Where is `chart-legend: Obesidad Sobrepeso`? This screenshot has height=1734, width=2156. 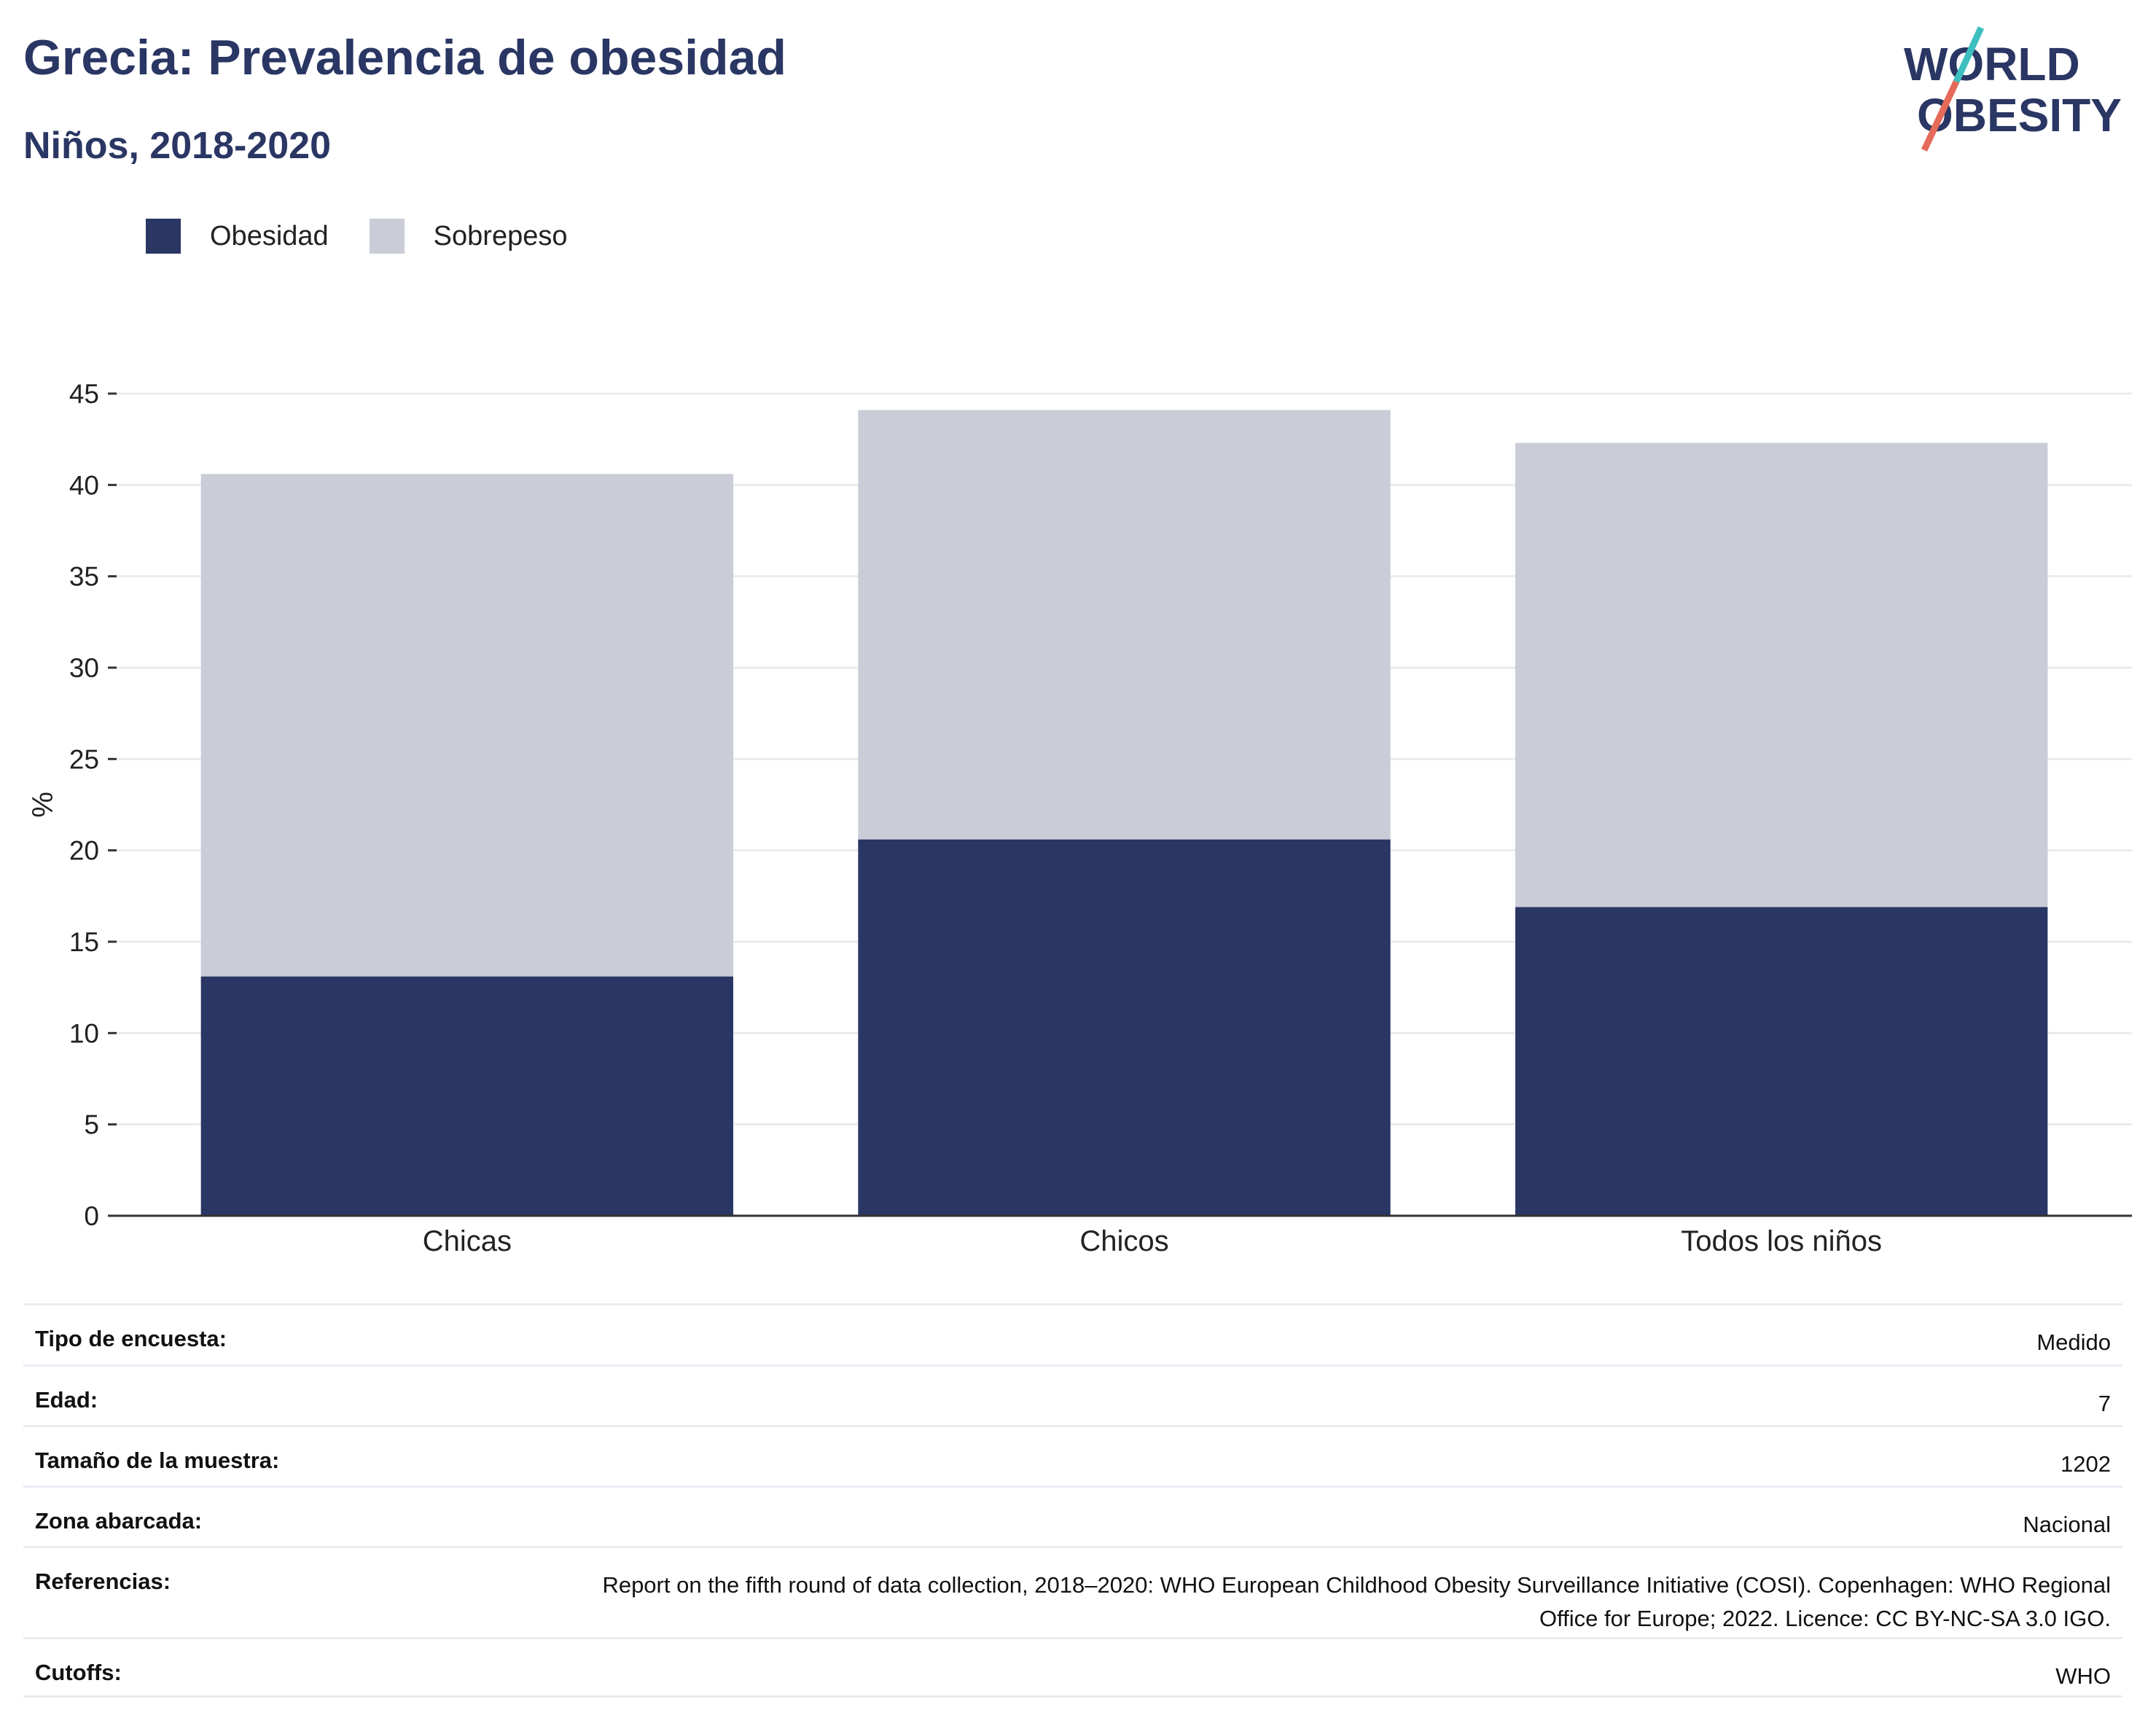 chart-legend: Obesidad Sobrepeso is located at coordinates (377, 236).